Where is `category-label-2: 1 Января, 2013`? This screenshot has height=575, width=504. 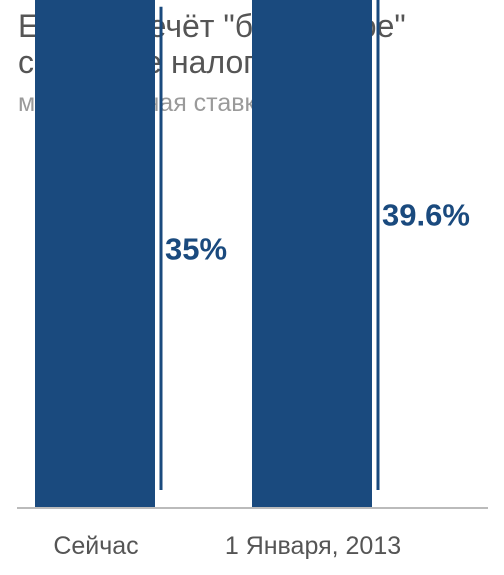
category-label-2: 1 Января, 2013 is located at coordinates (313, 546).